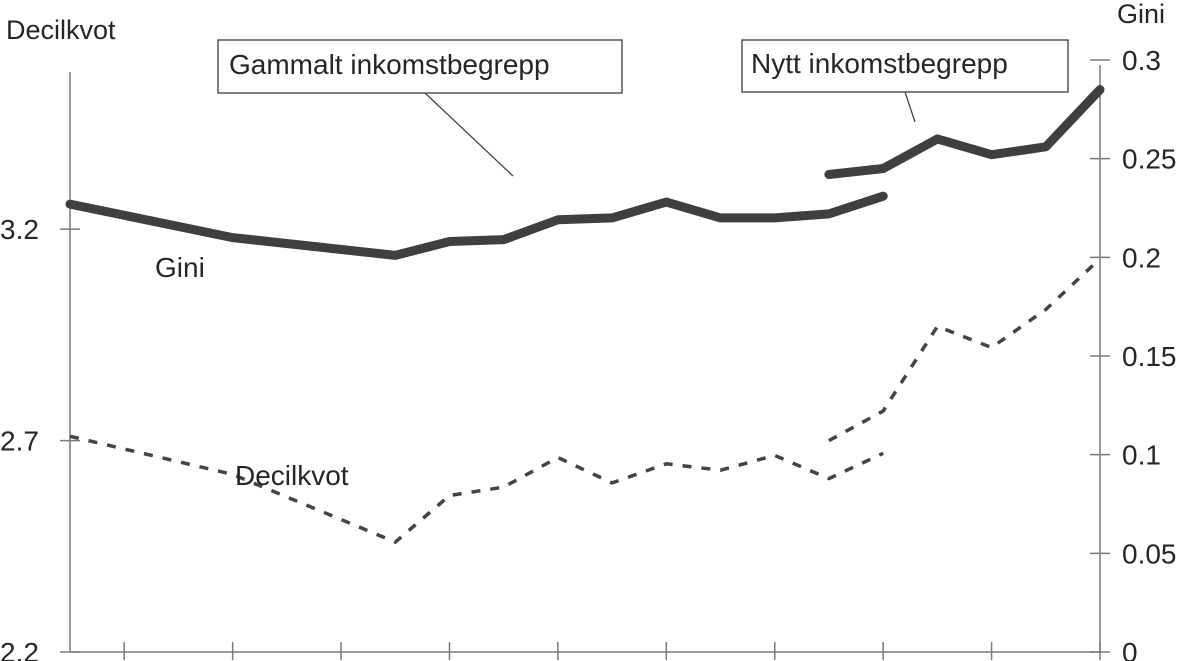 The width and height of the screenshot is (1187, 661). What do you see at coordinates (19, 229) in the screenshot?
I see `left-axis-tick-label: 3.2` at bounding box center [19, 229].